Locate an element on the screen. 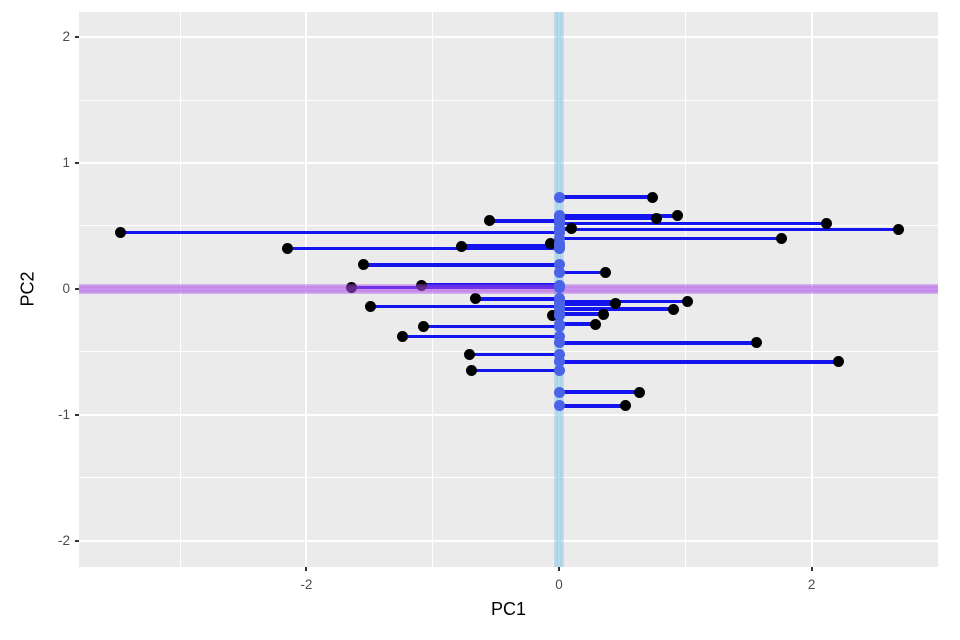  y-tick-label: -1 is located at coordinates (63, 414).